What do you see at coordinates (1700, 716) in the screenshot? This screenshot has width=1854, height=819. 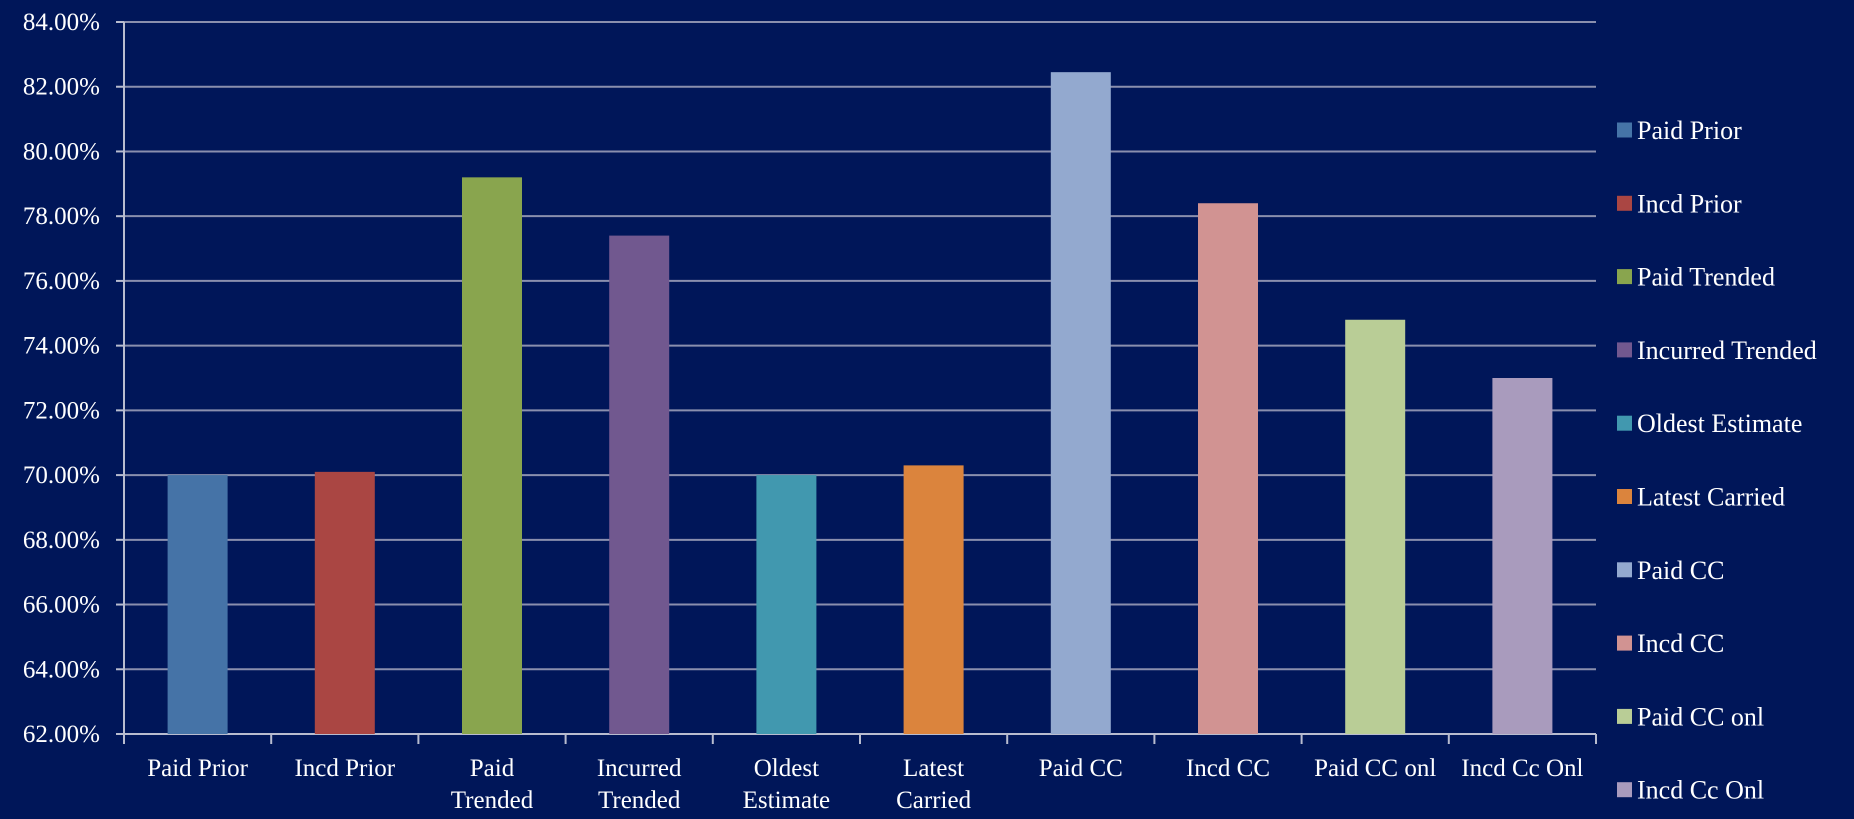 I see `legend-label: Paid CC onl` at bounding box center [1700, 716].